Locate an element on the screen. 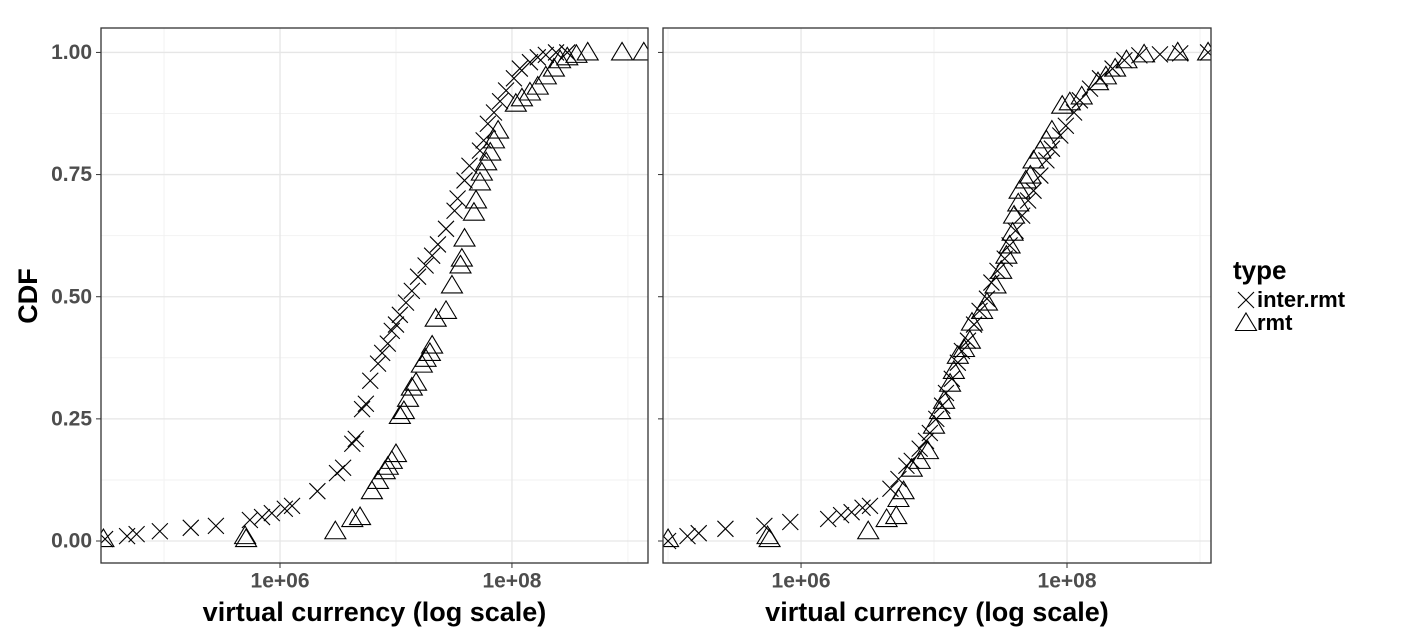  legend-title: type is located at coordinates (1259, 270).